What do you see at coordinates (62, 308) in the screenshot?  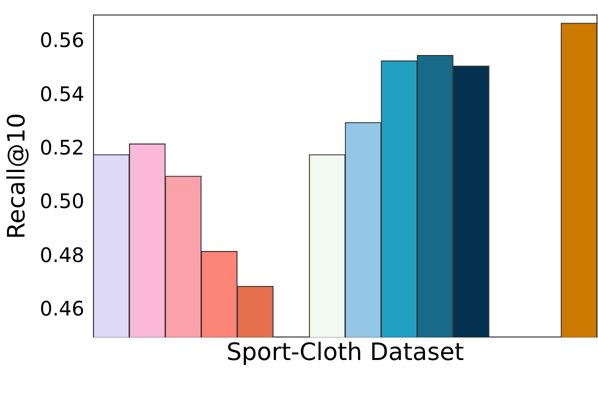 I see `y-tick-label: 0.46` at bounding box center [62, 308].